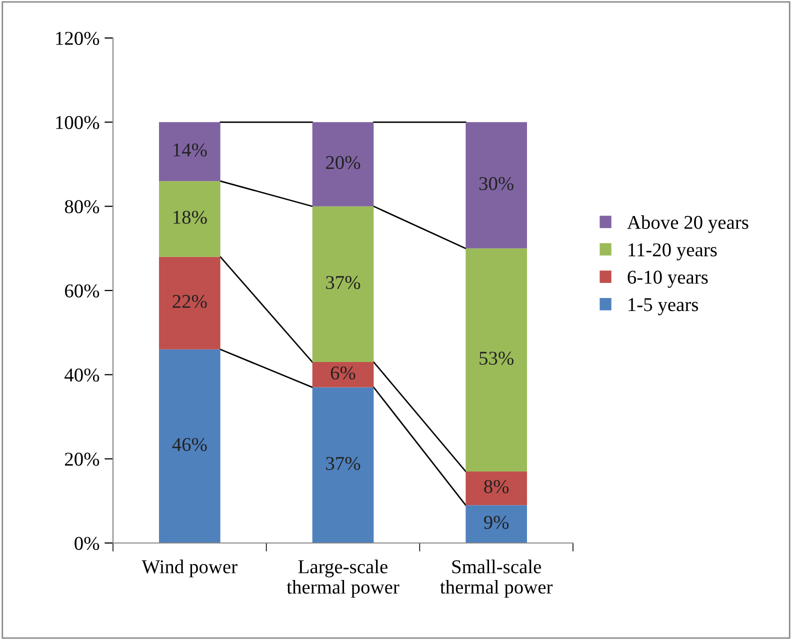 Image resolution: width=792 pixels, height=640 pixels. What do you see at coordinates (78, 38) in the screenshot?
I see `y-tick-label: 120%` at bounding box center [78, 38].